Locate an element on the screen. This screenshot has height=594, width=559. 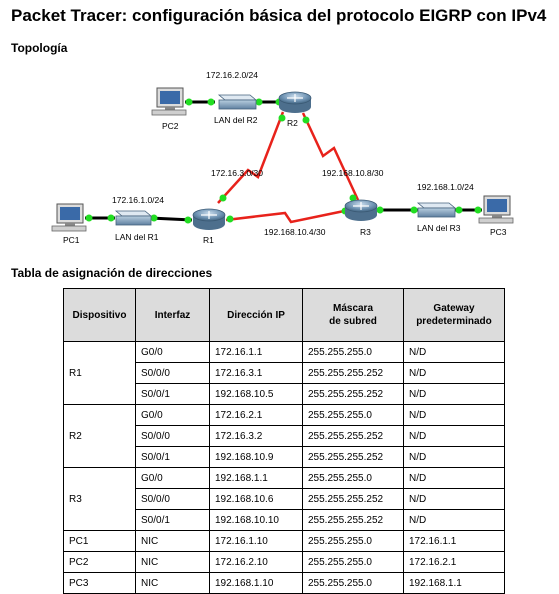
net-r2-lan-label: 172.16.2.0/24 is located at coordinates (232, 75).